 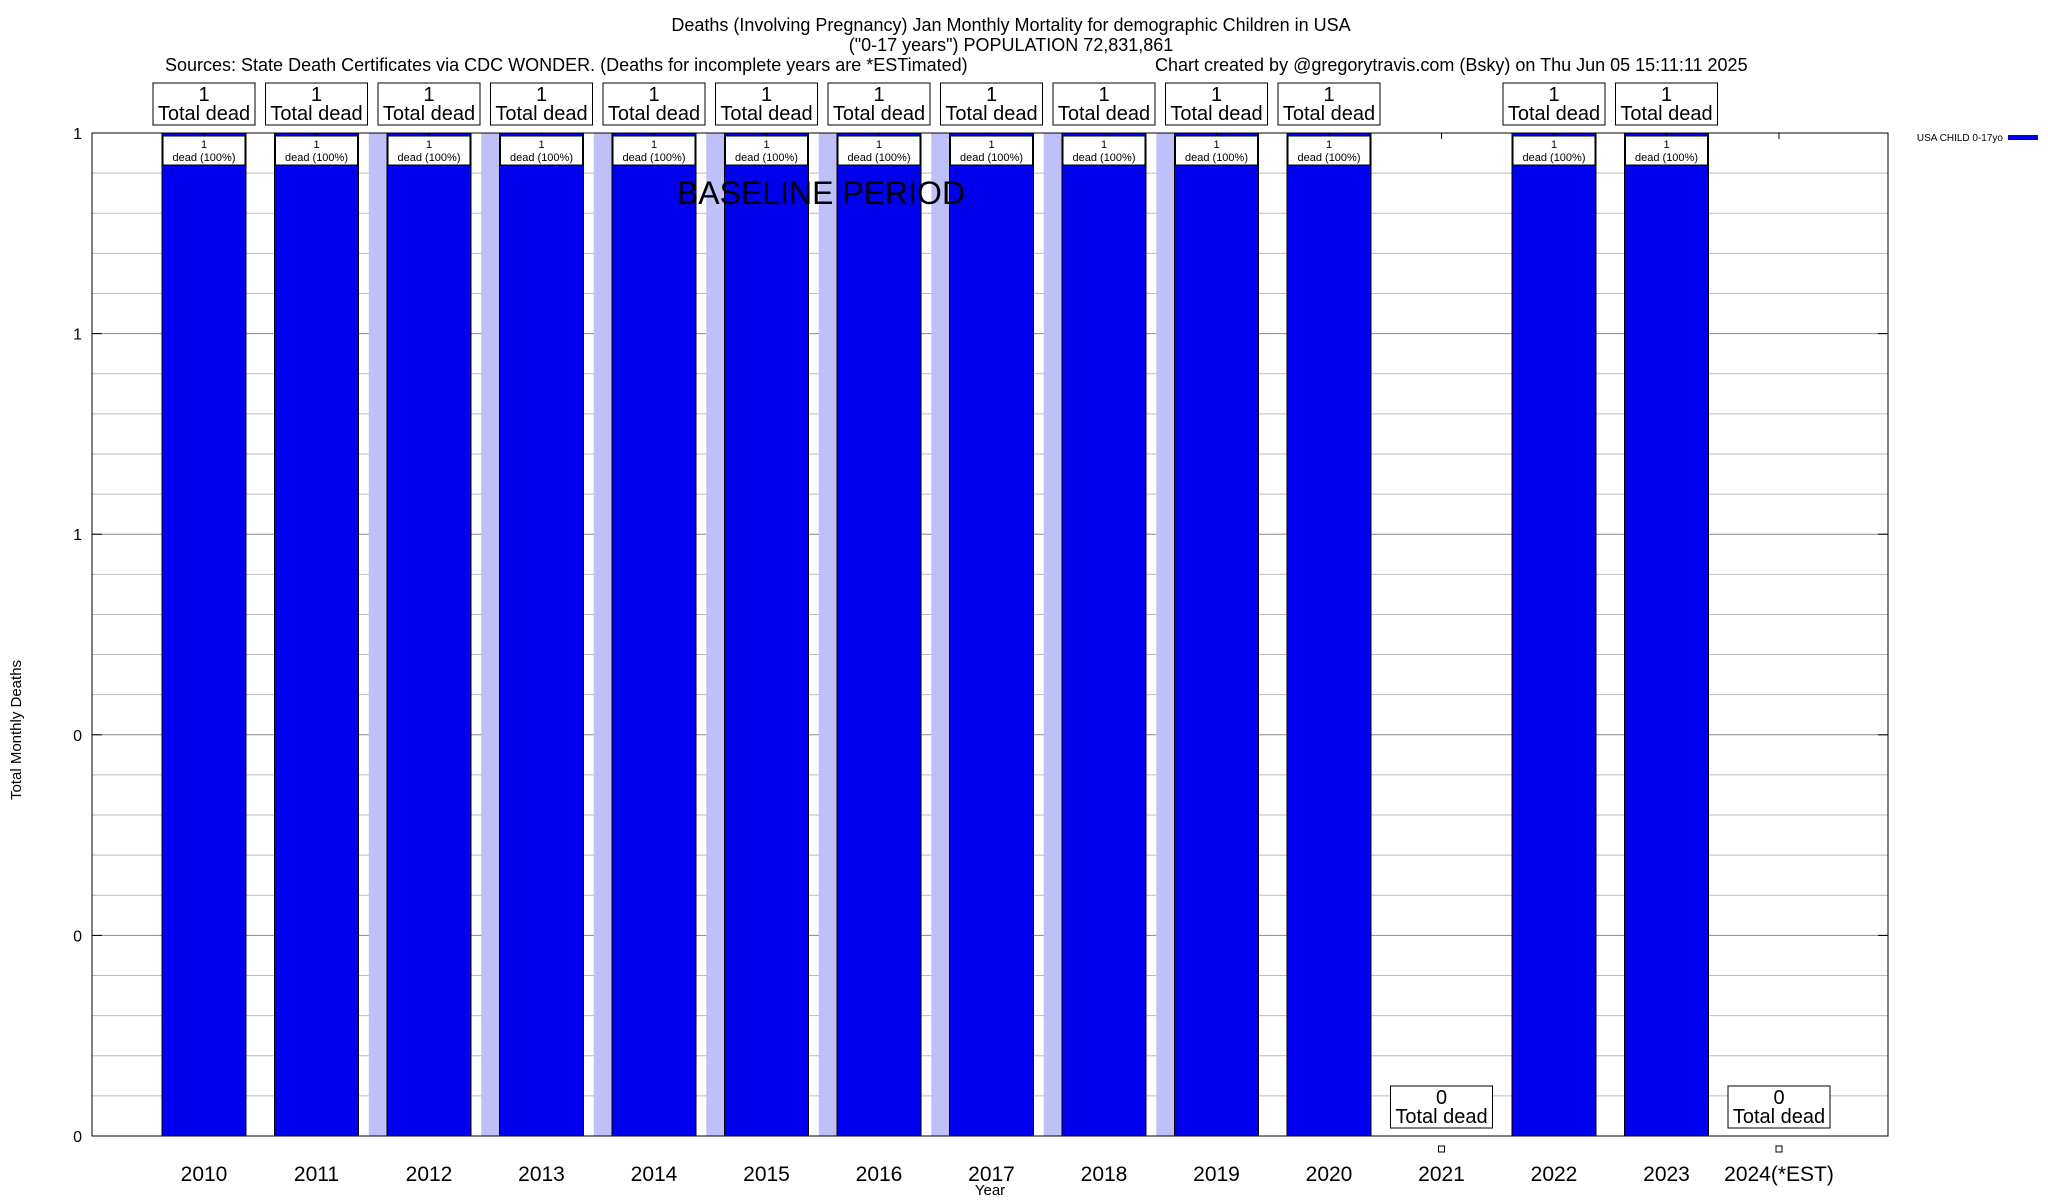 I want to click on x-tick-label: 2023, so click(x=1666, y=1174).